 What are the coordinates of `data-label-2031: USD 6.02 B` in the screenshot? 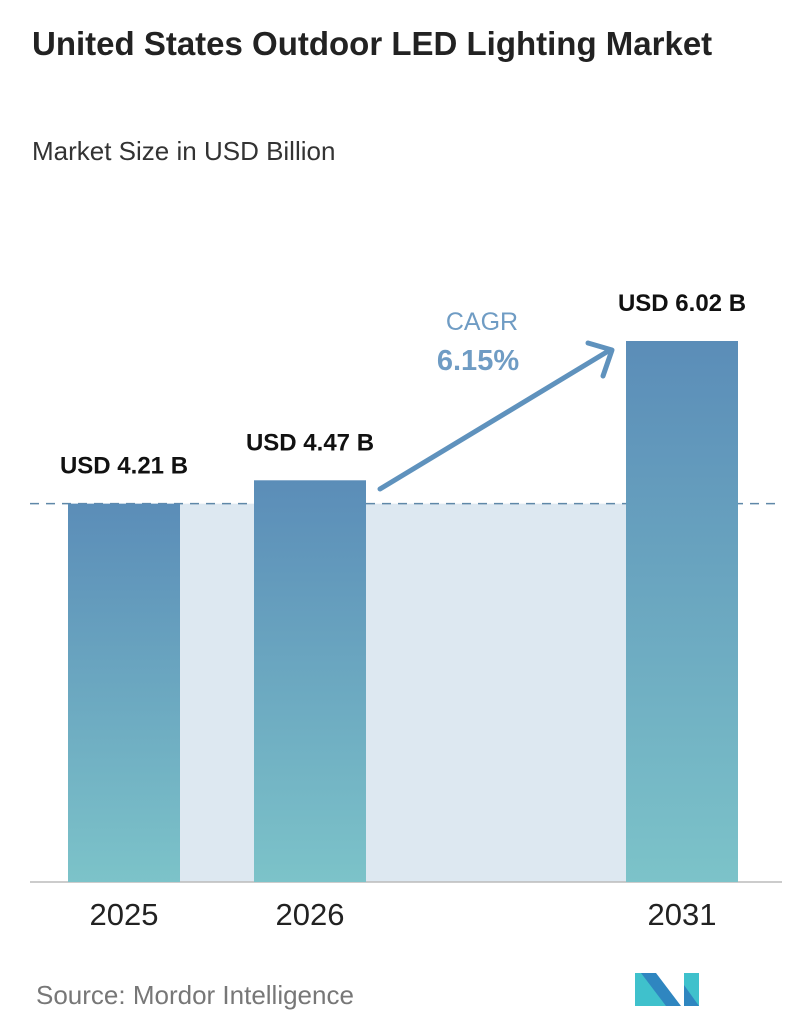 It's located at (682, 303).